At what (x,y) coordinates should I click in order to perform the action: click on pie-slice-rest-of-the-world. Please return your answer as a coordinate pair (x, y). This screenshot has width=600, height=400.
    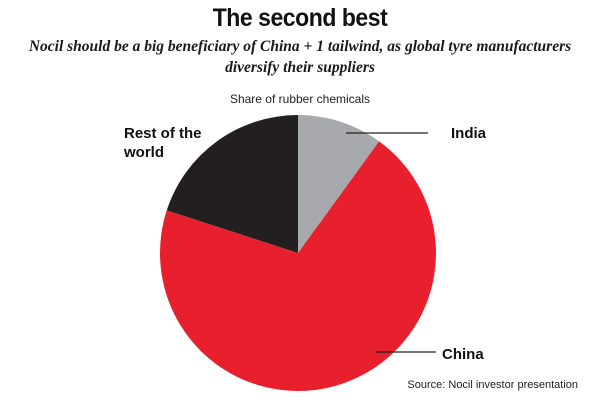
    Looking at the image, I should click on (232, 184).